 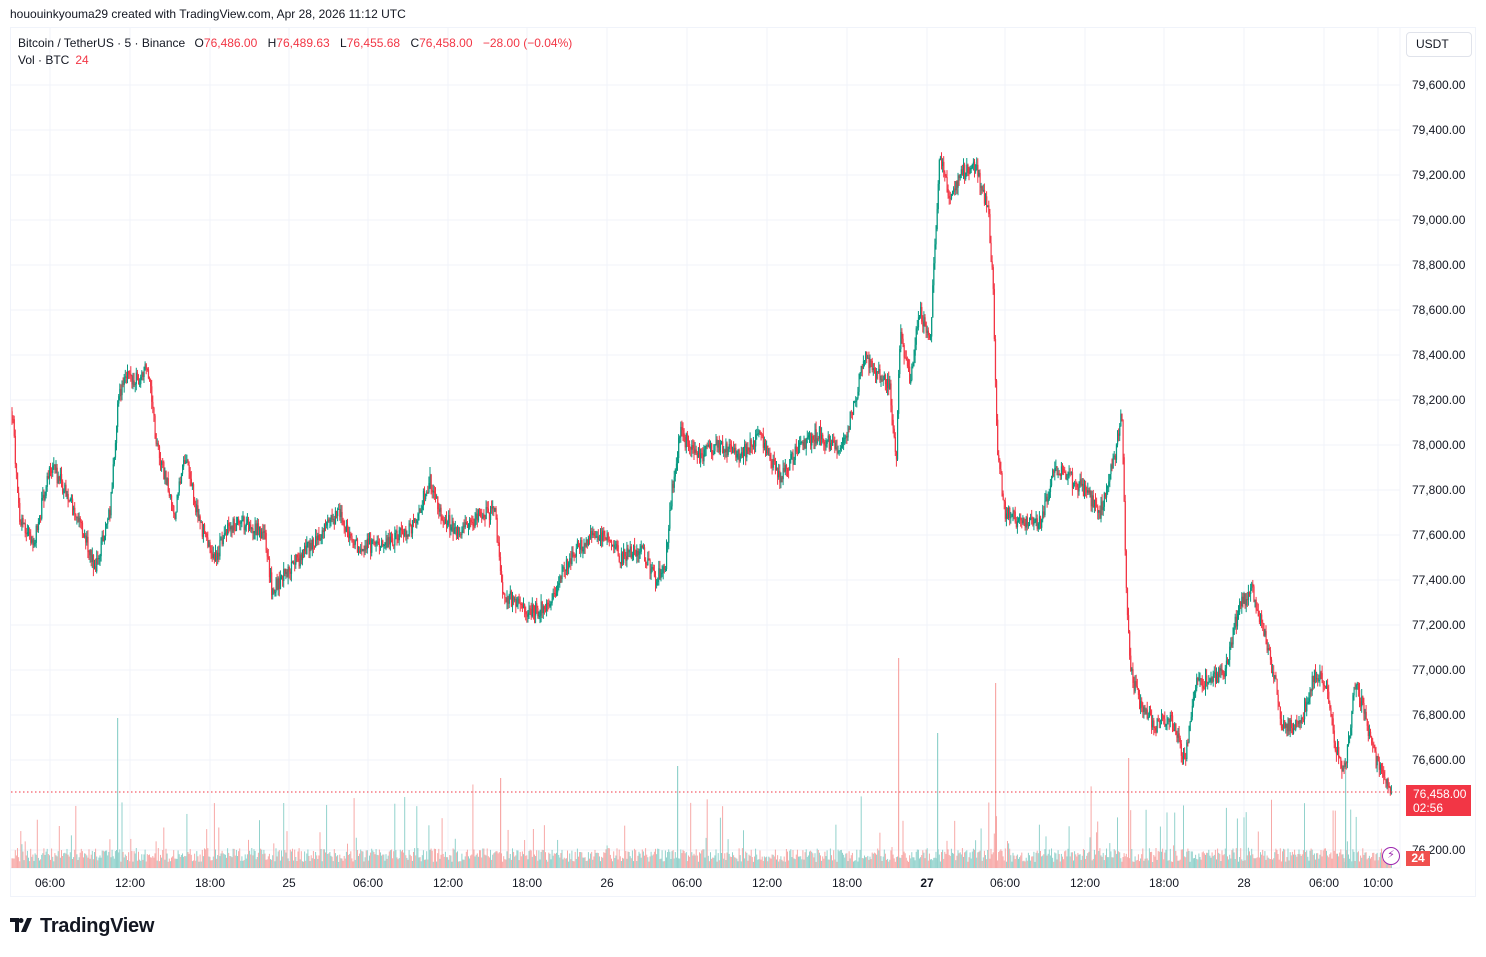 What do you see at coordinates (22, 926) in the screenshot?
I see `tradingview-mark-icon` at bounding box center [22, 926].